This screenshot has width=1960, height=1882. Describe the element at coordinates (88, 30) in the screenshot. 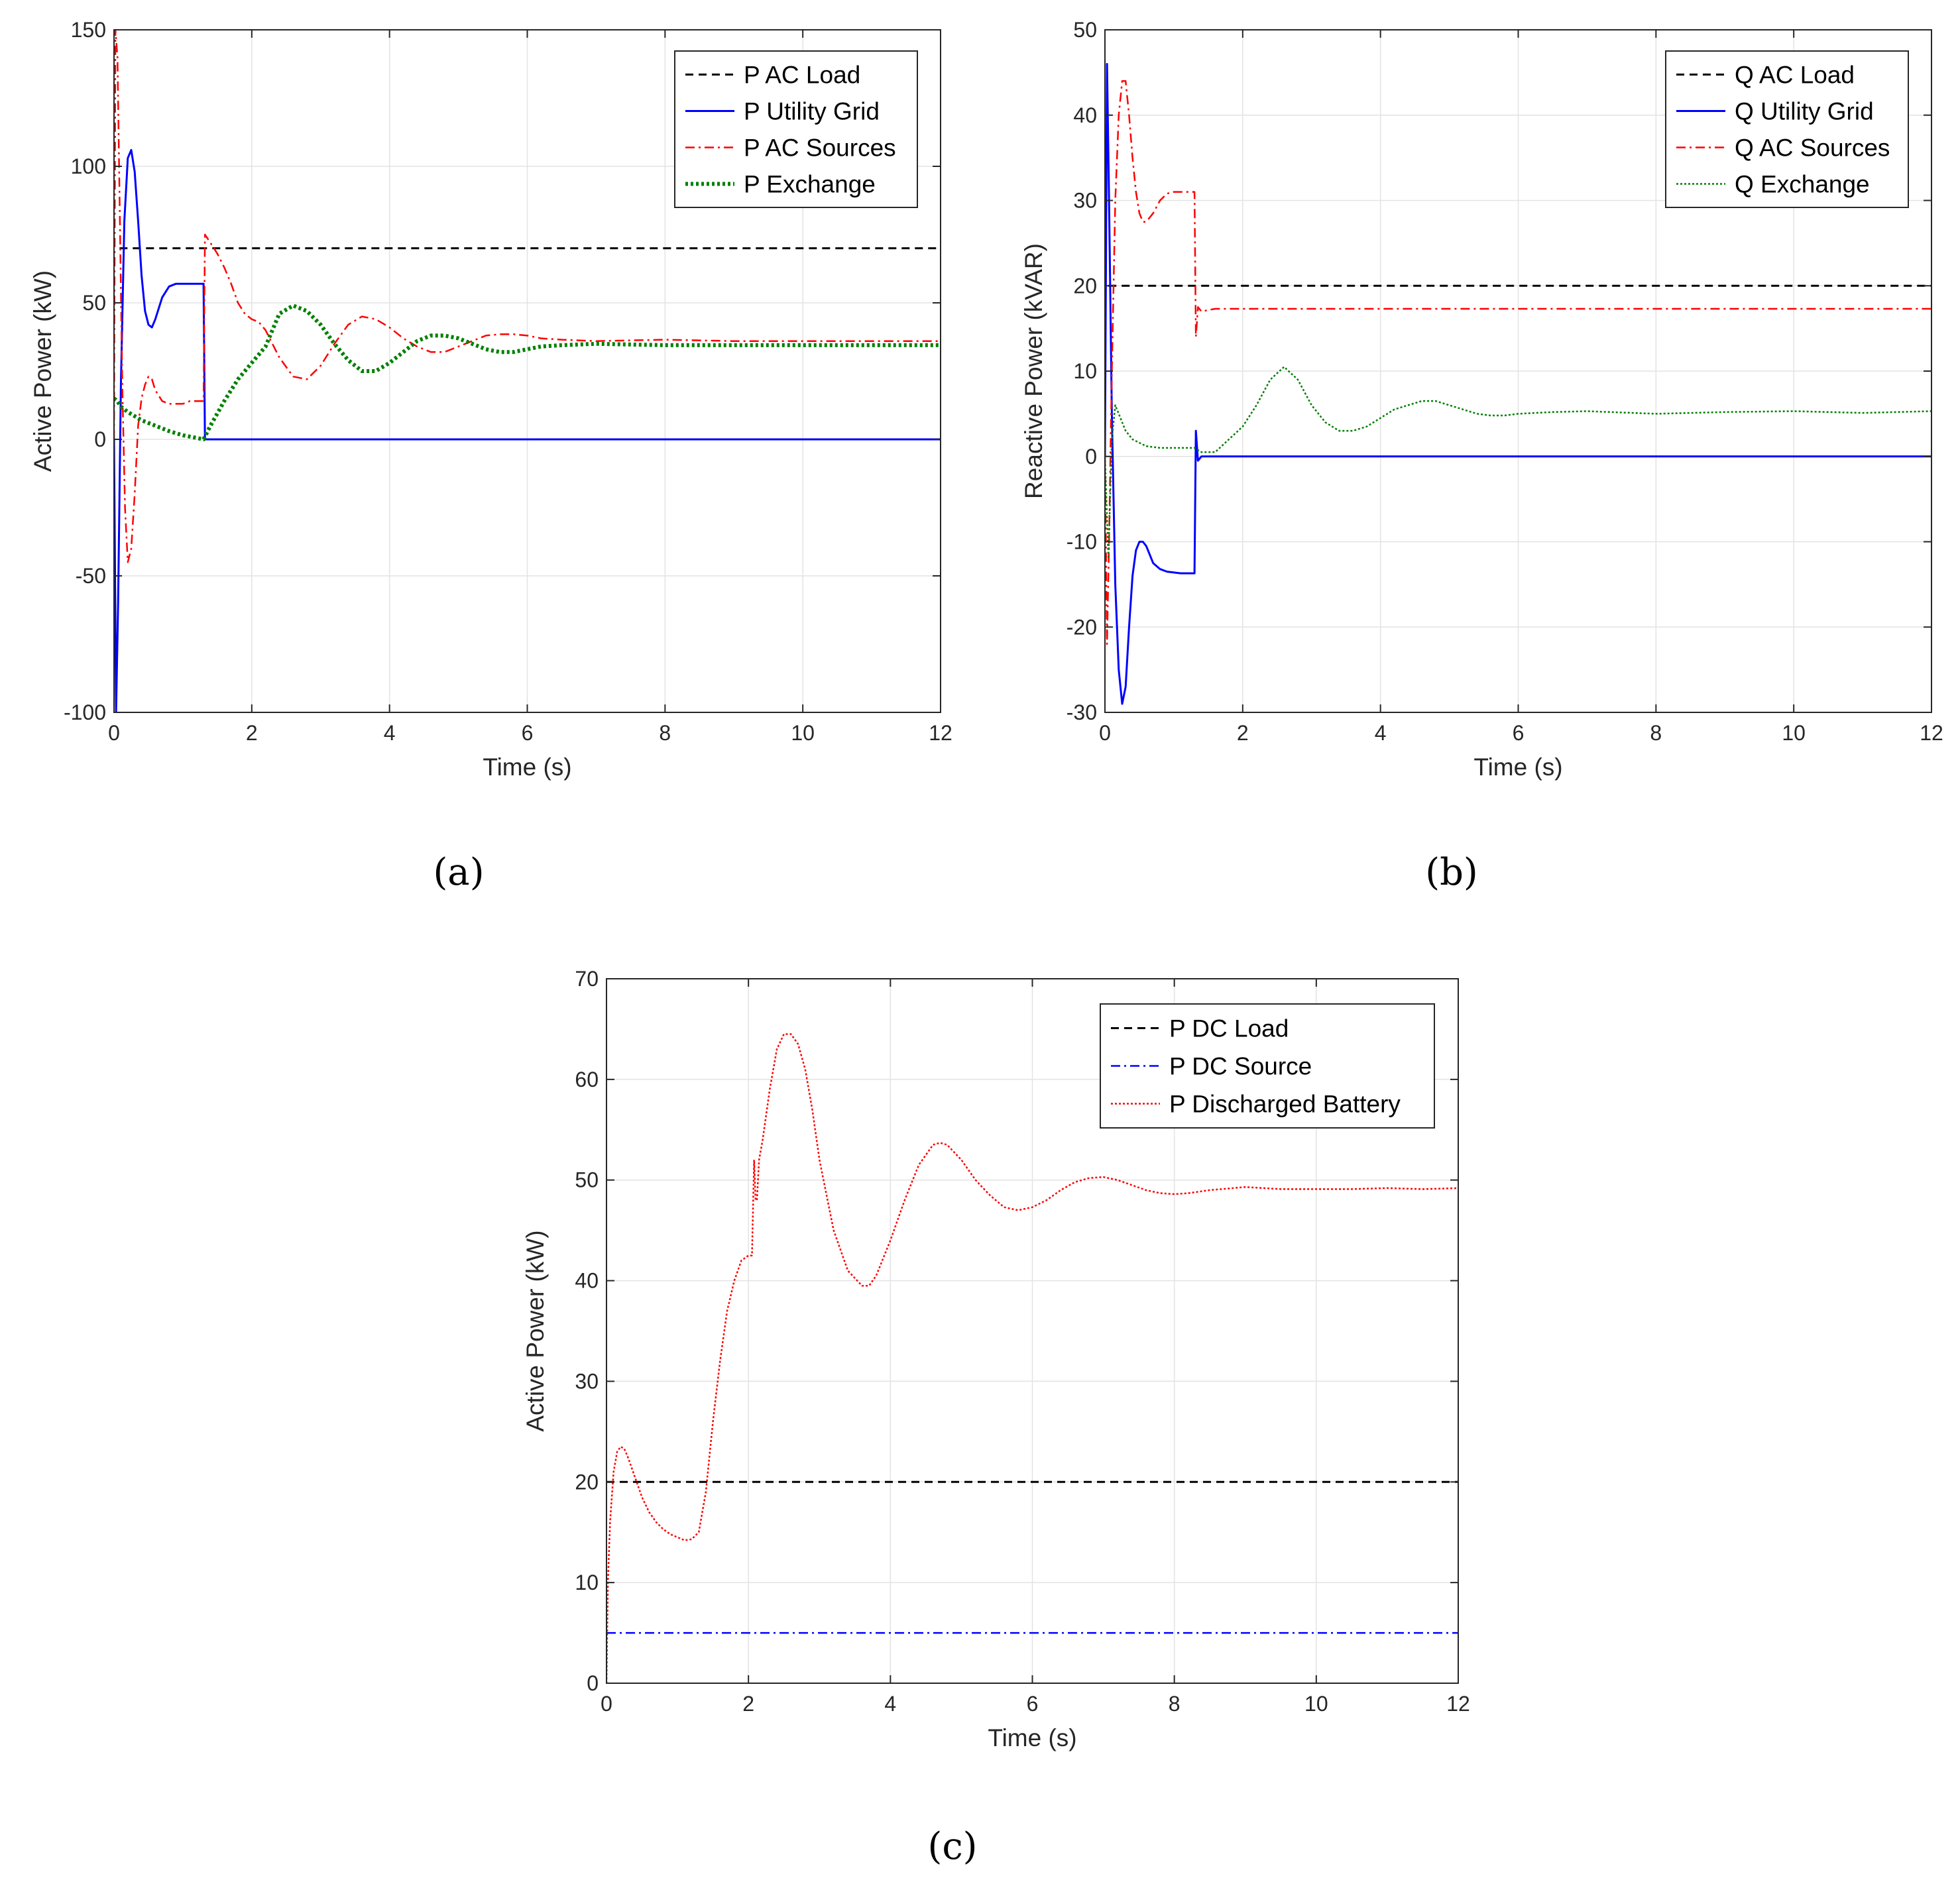

I see `y-tick-label: 150` at that location.